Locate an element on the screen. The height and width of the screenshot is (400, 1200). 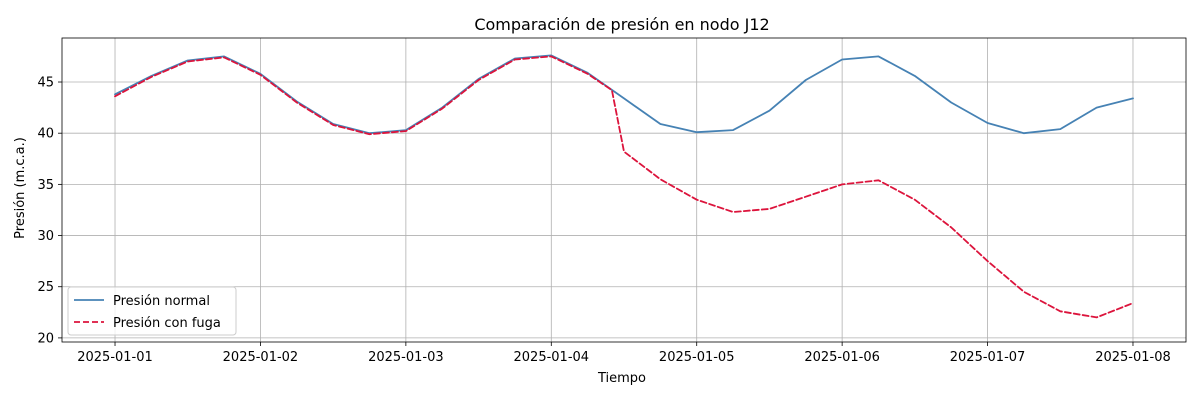
x-axis-label: Tiempo is located at coordinates (621, 378).